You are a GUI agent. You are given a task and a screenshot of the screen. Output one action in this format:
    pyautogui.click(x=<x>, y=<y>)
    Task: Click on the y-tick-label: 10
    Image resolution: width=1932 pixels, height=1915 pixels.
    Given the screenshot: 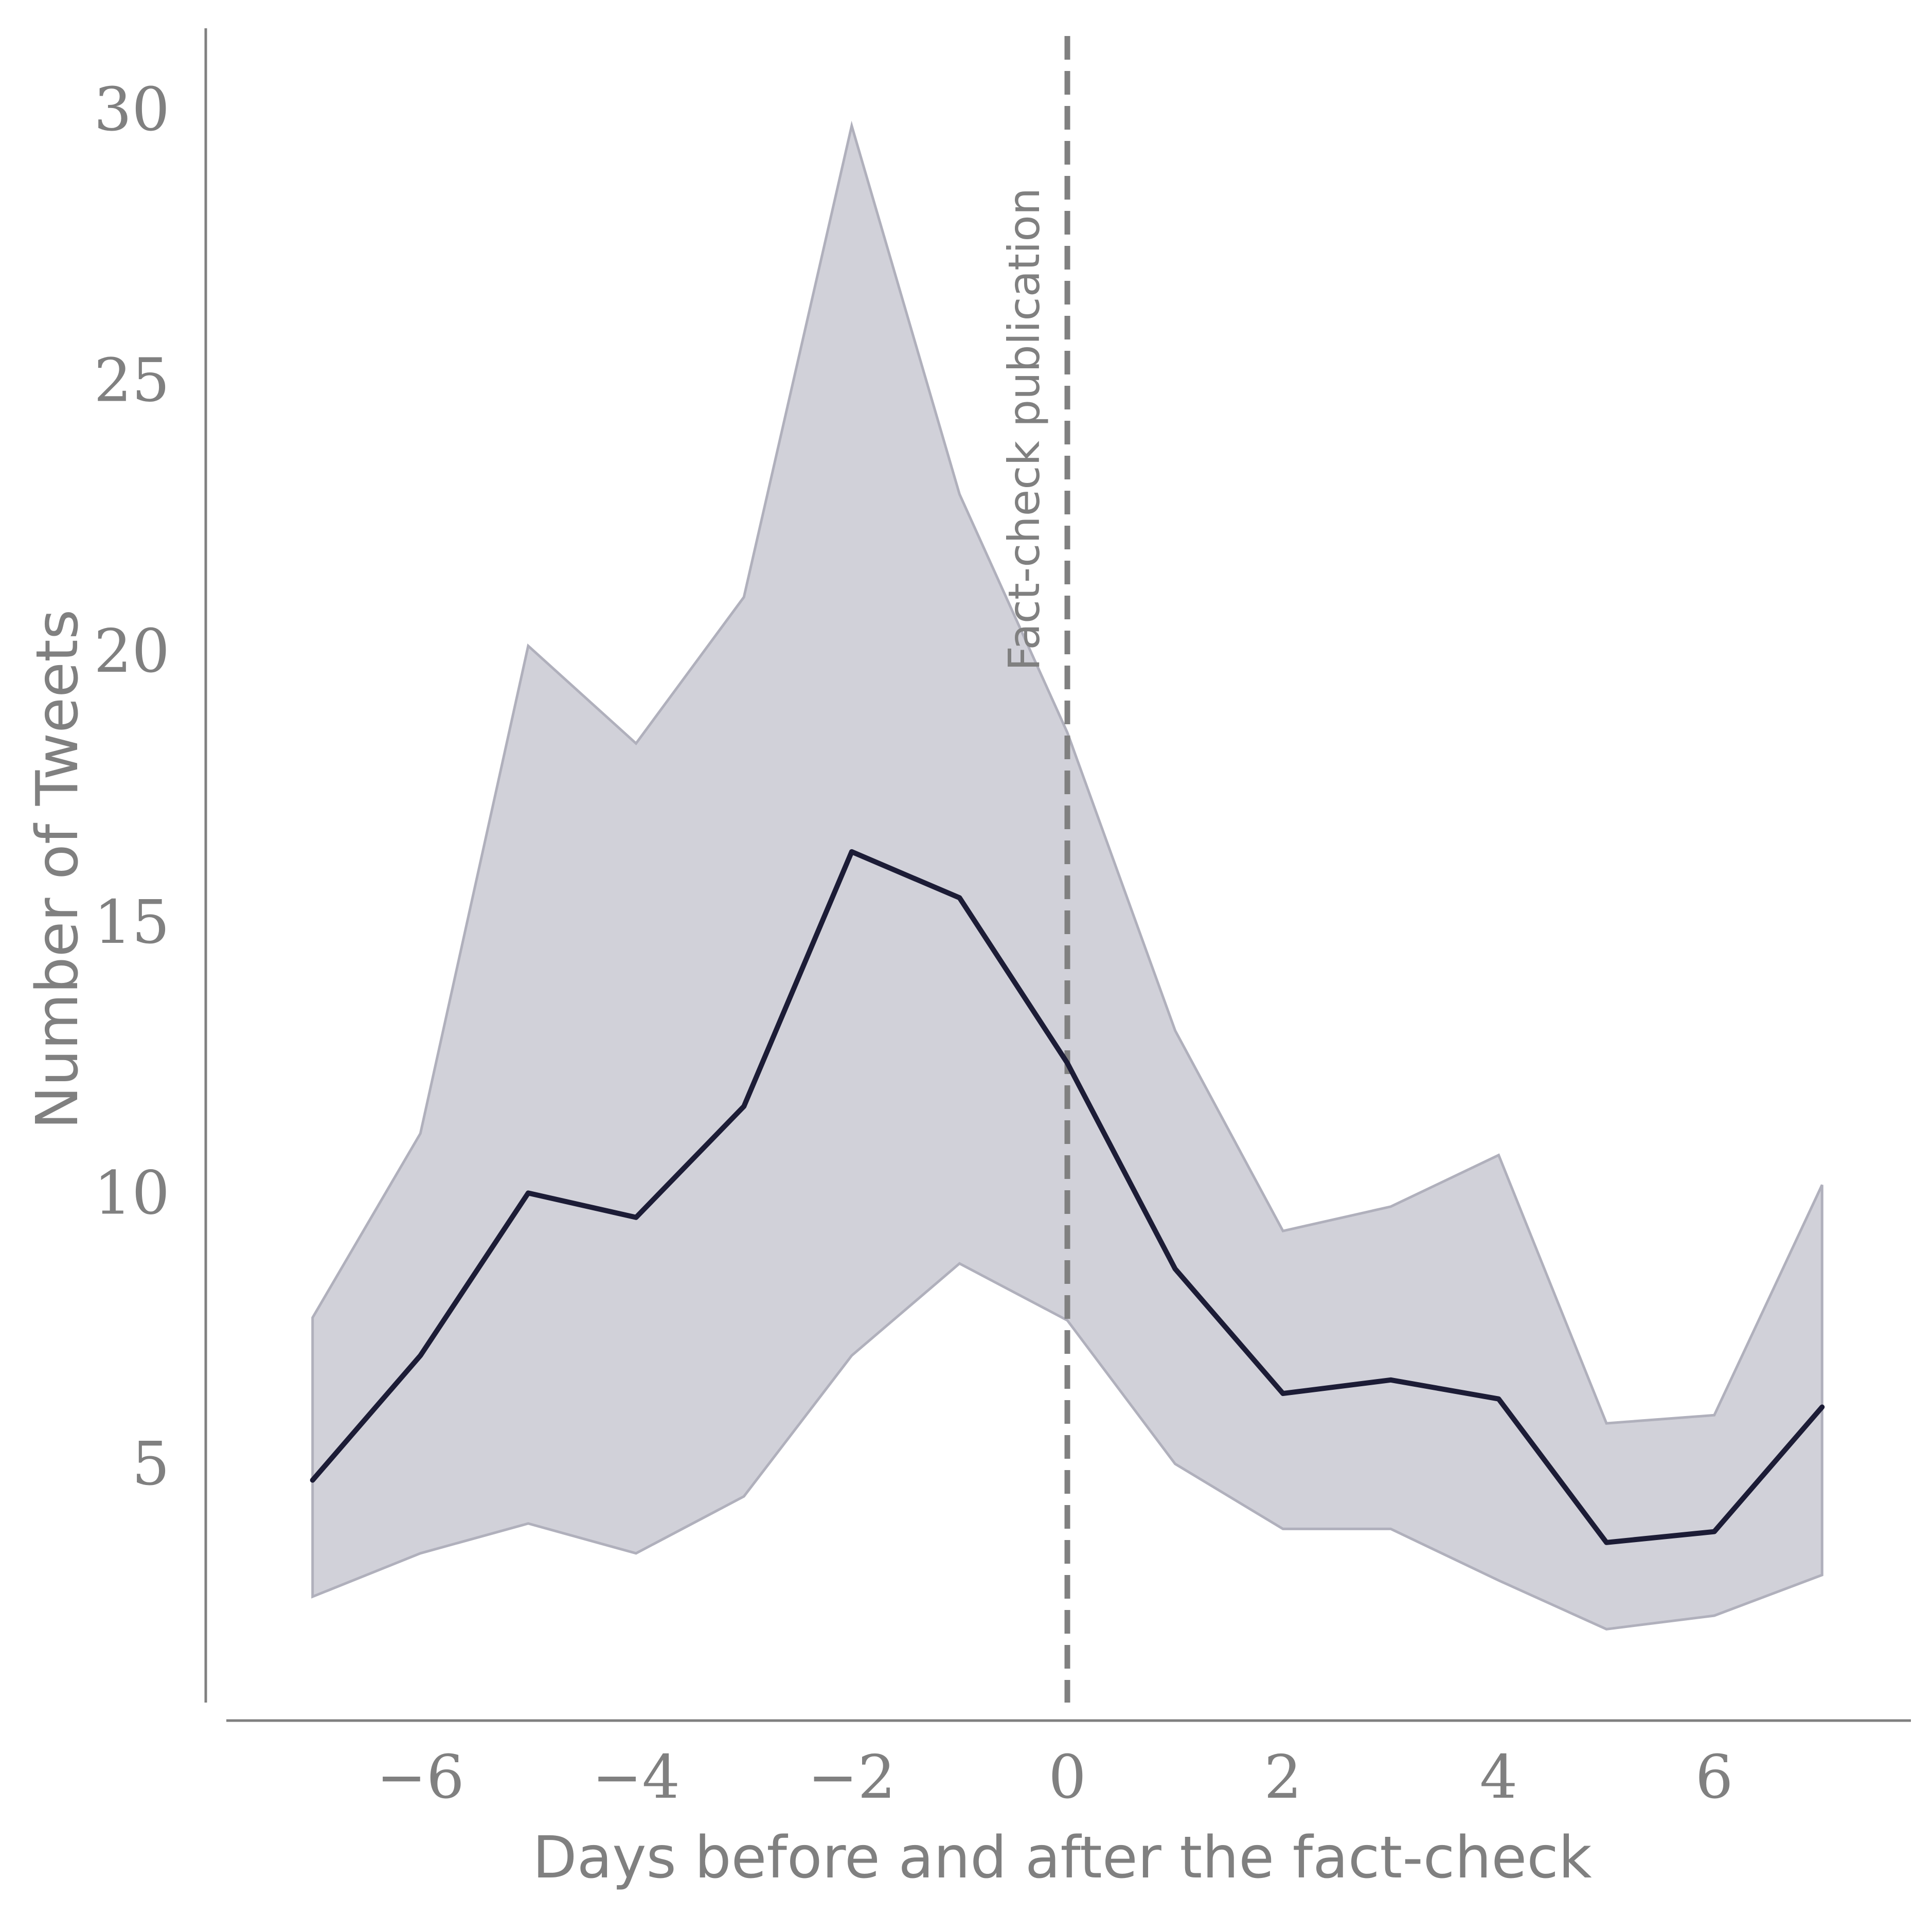 What is the action you would take?
    pyautogui.click(x=132, y=1193)
    